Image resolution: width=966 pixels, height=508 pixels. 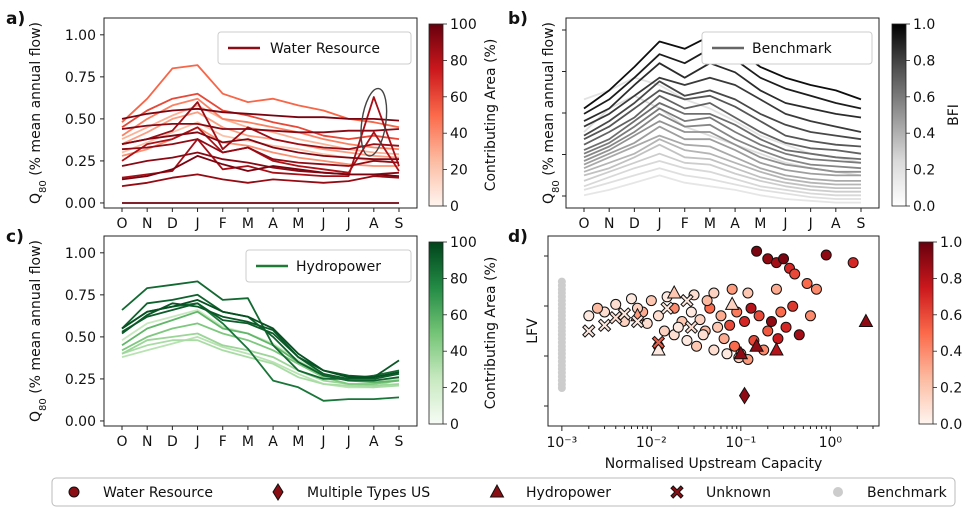 What do you see at coordinates (740, 443) in the screenshot?
I see `x-tick-label: 10⁻¹` at bounding box center [740, 443].